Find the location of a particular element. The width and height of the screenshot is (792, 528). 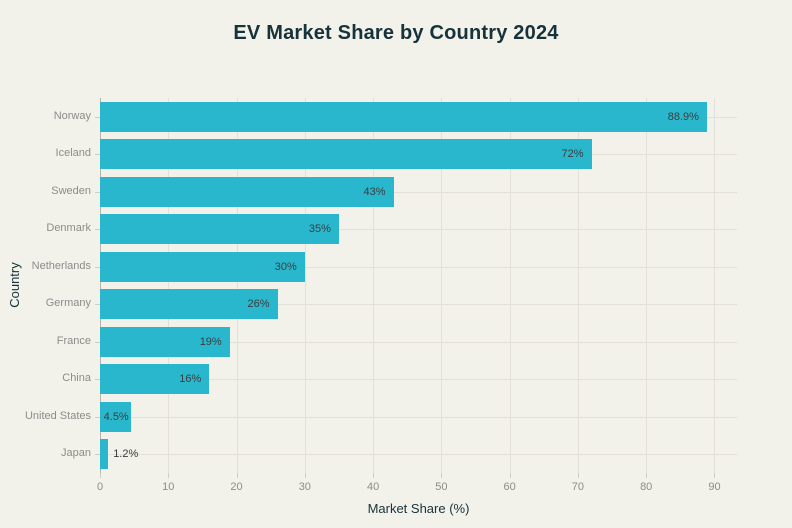

x-tick-label: 80 is located at coordinates (646, 487).